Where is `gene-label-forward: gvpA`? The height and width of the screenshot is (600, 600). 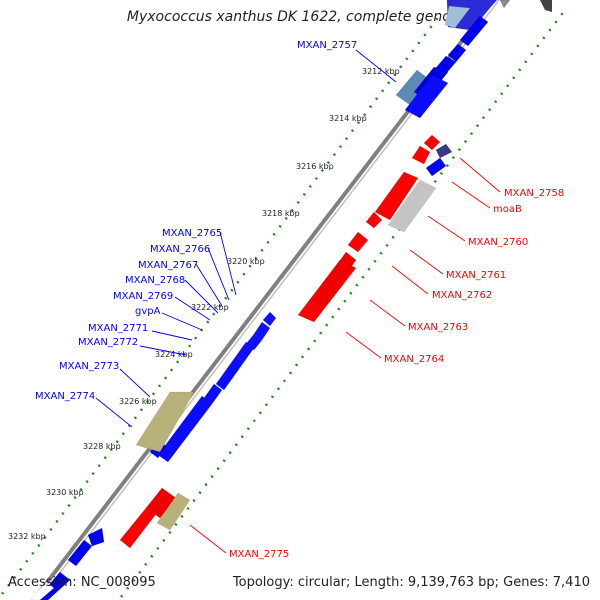
gene-label-forward: gvpA is located at coordinates (148, 311).